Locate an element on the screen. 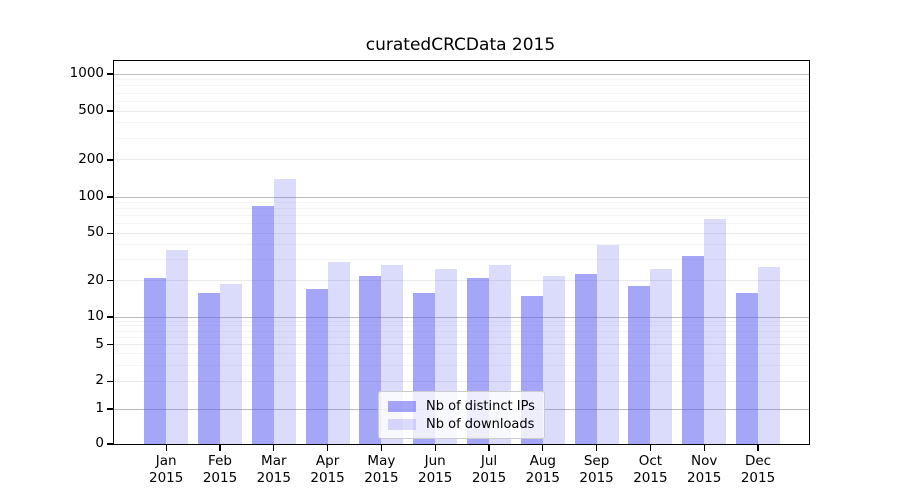  y-tick-label-500: 500 is located at coordinates (91, 110).